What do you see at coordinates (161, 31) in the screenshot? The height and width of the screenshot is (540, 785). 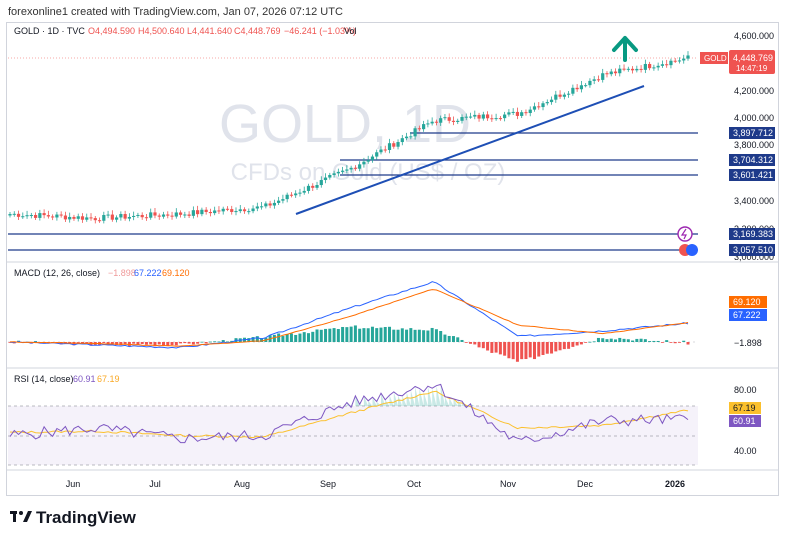 I see `legend-high: H4,500.640` at bounding box center [161, 31].